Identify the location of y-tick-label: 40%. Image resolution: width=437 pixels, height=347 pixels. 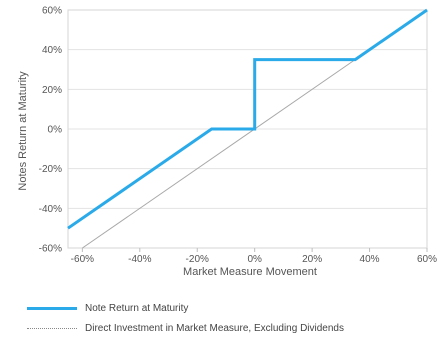
(52, 50).